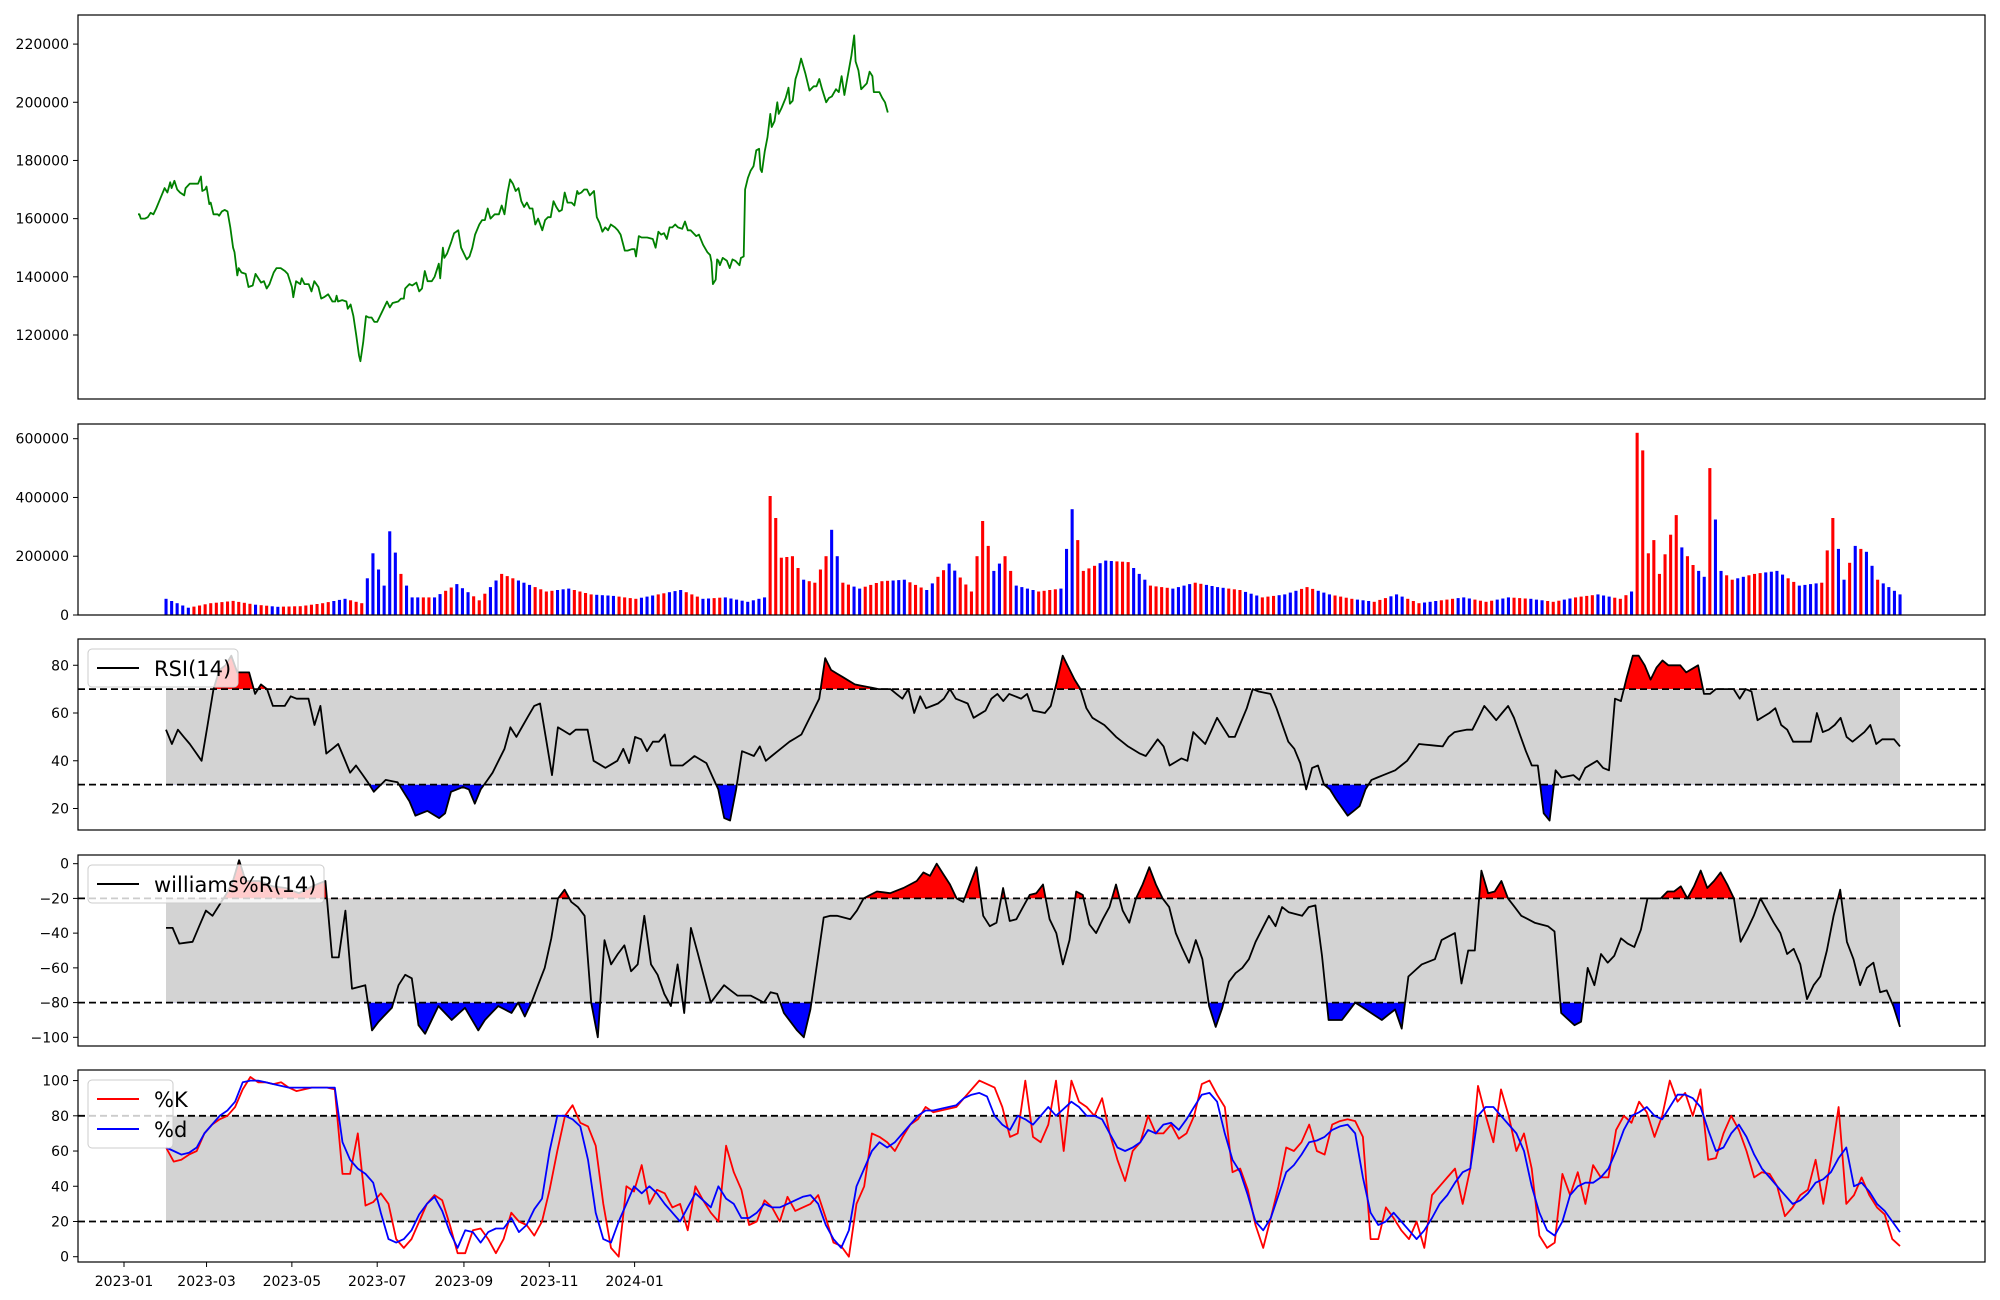 The width and height of the screenshot is (2000, 1300). I want to click on rsi-legend: RSI(14), so click(163, 668).